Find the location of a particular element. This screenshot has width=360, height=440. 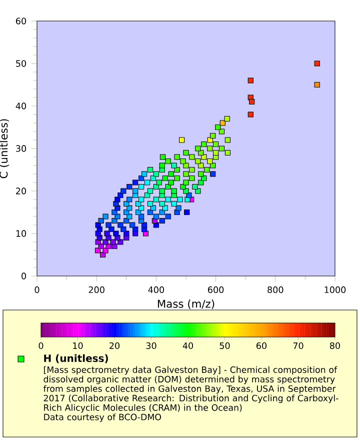

x-tick-label: 600 is located at coordinates (216, 290).